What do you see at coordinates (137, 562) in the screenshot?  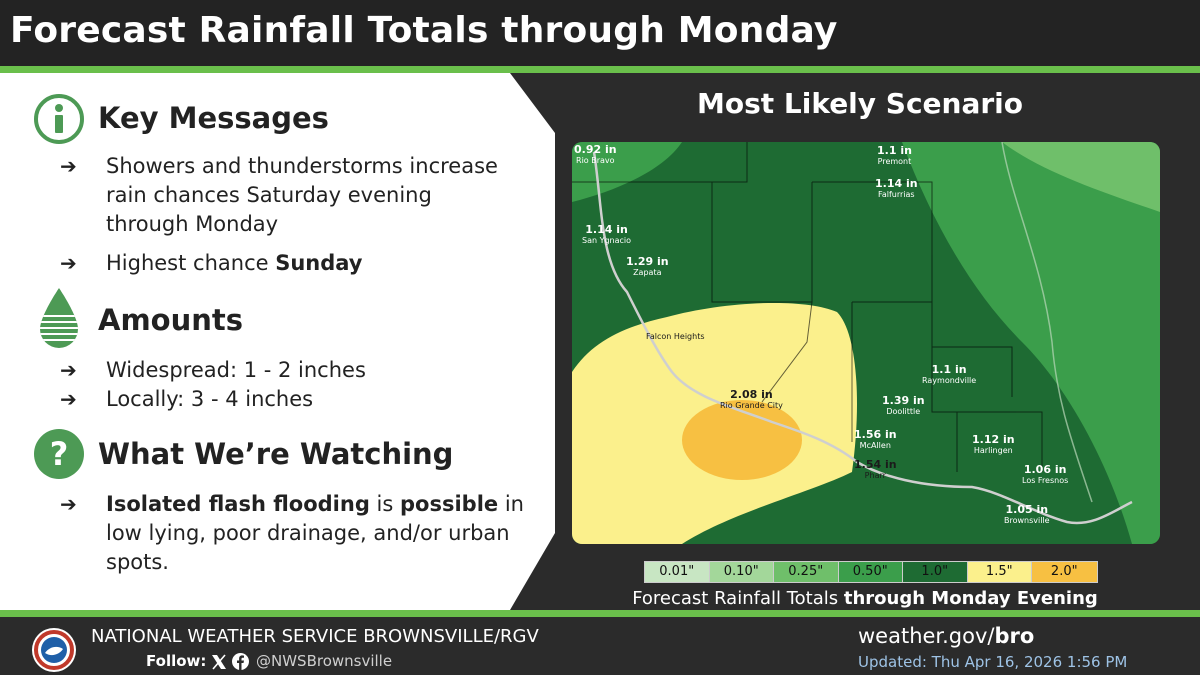 I see `bullet-line: spots.` at bounding box center [137, 562].